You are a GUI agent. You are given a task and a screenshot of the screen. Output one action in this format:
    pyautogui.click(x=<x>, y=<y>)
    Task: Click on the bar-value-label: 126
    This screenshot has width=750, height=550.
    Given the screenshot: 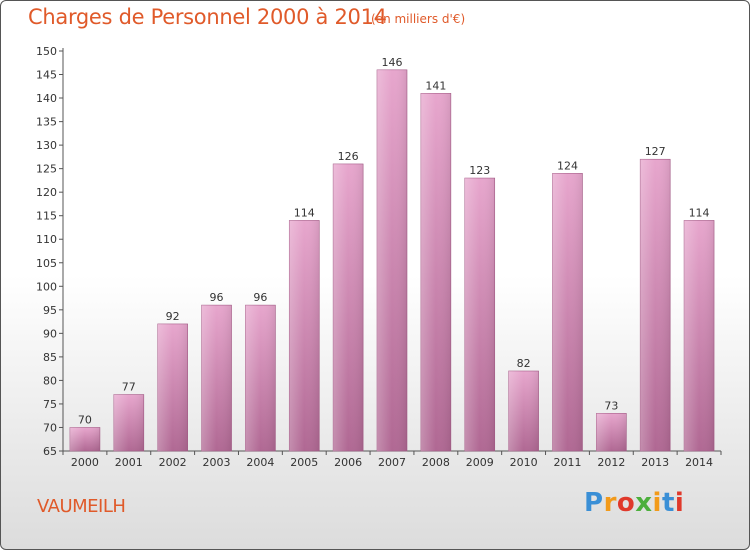 What is the action you would take?
    pyautogui.click(x=348, y=156)
    